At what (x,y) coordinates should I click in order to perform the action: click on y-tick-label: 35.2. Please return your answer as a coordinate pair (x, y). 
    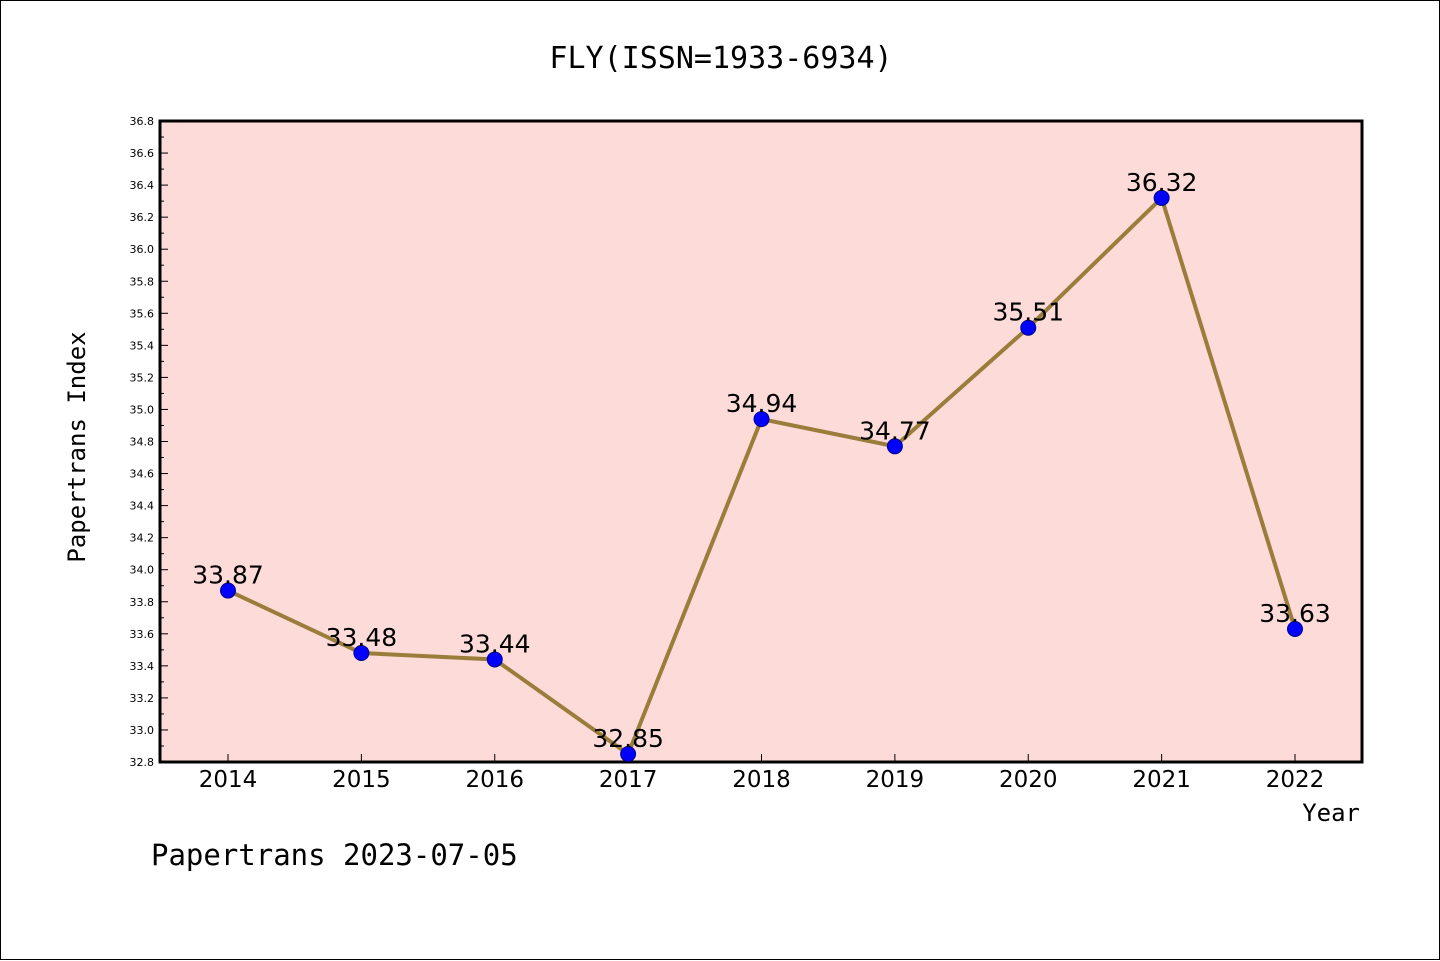
    Looking at the image, I should click on (142, 377).